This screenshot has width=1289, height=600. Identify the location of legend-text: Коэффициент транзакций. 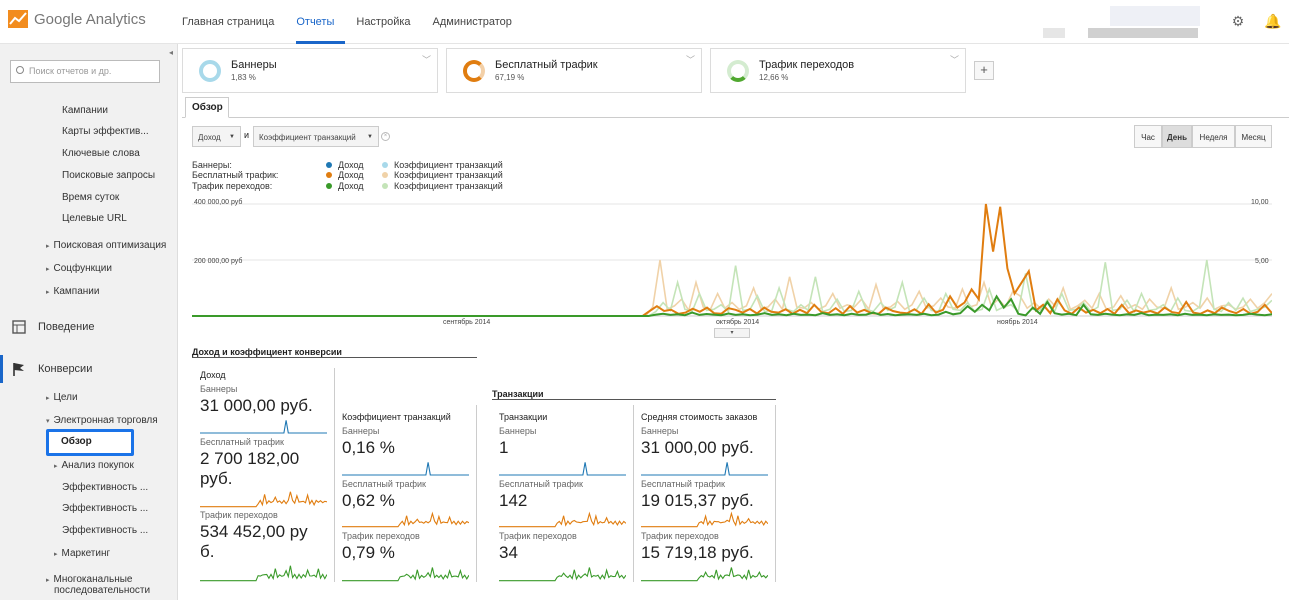
(448, 175).